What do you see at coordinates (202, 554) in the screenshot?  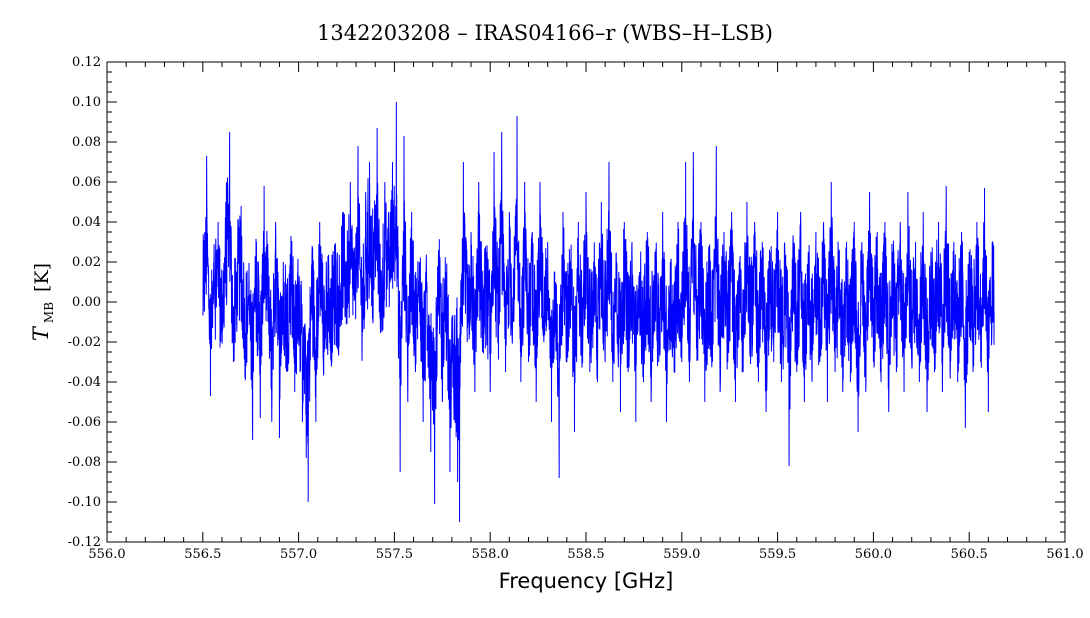 I see `x-tick-label: 556.5` at bounding box center [202, 554].